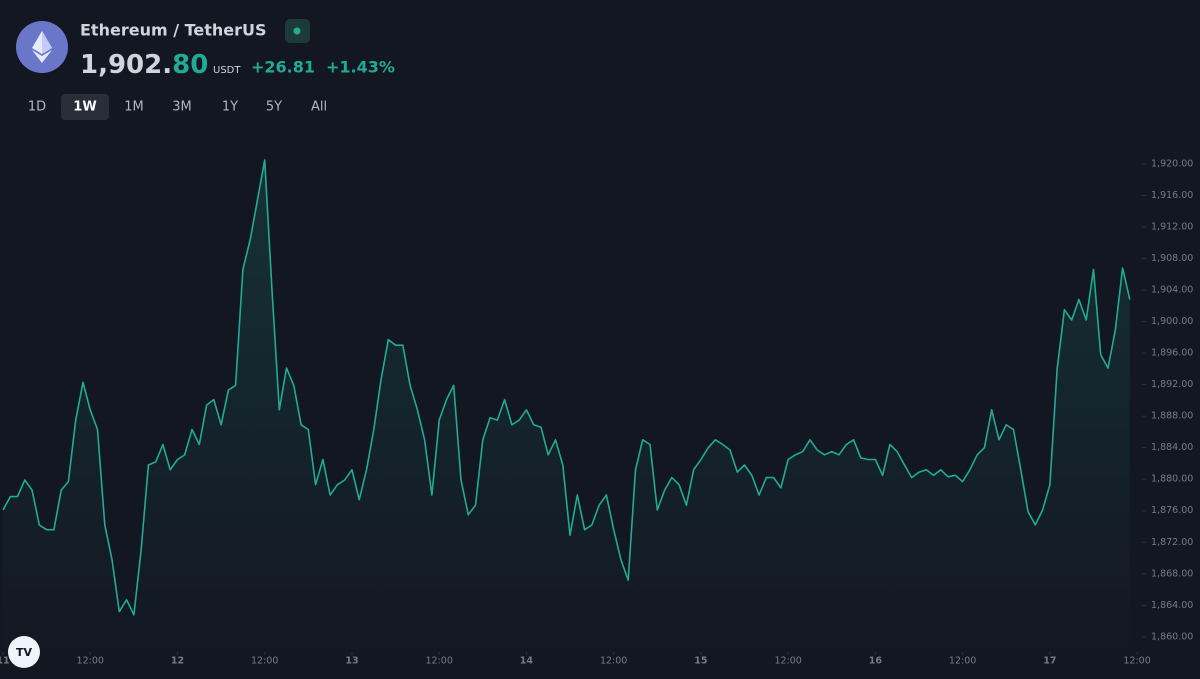 The width and height of the screenshot is (1200, 679). Describe the element at coordinates (1172, 163) in the screenshot. I see `y-tick-label: 1,920.00` at that location.